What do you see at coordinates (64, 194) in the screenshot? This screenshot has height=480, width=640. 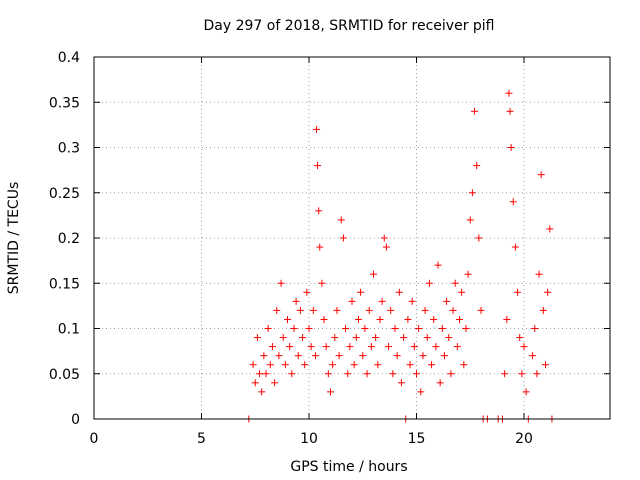 I see `y-tick-label: 0.25` at bounding box center [64, 194].